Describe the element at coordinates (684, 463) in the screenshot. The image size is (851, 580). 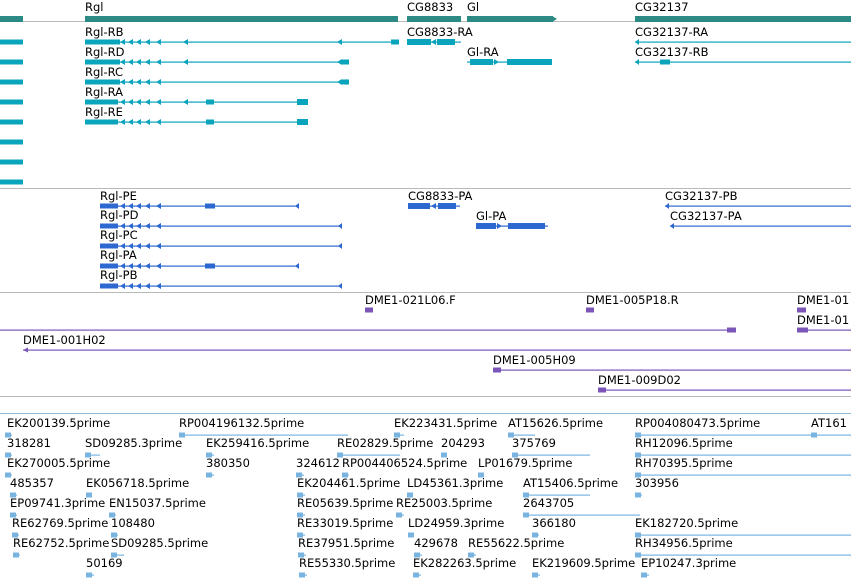
I see `est-label: RH70395.5prime` at that location.